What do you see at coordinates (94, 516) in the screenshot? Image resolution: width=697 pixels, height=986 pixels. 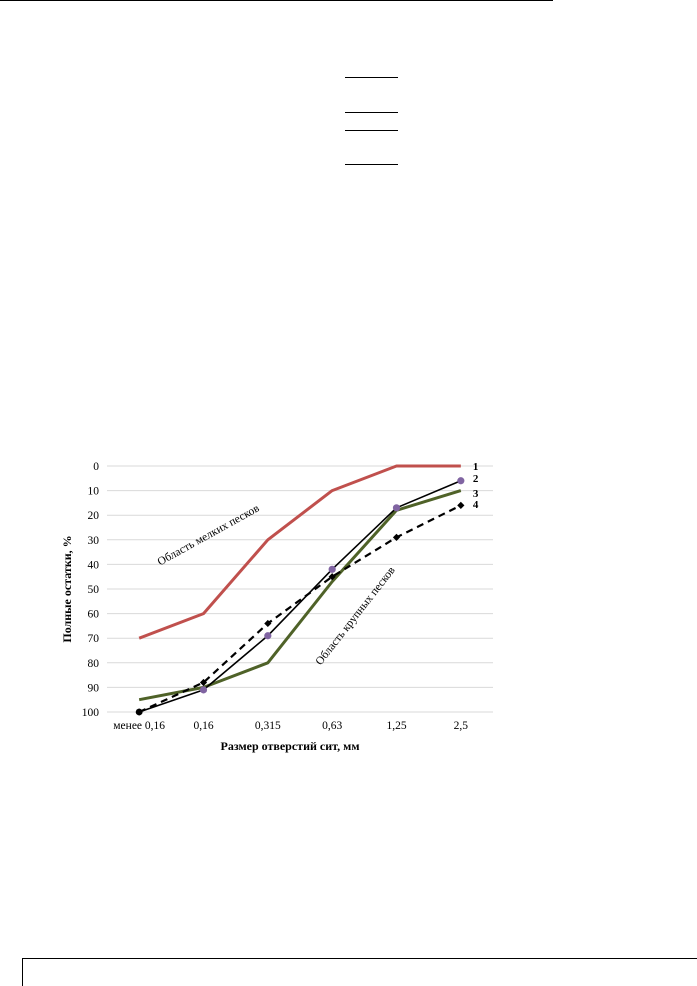 I see `y-tick-label: 20` at bounding box center [94, 516].